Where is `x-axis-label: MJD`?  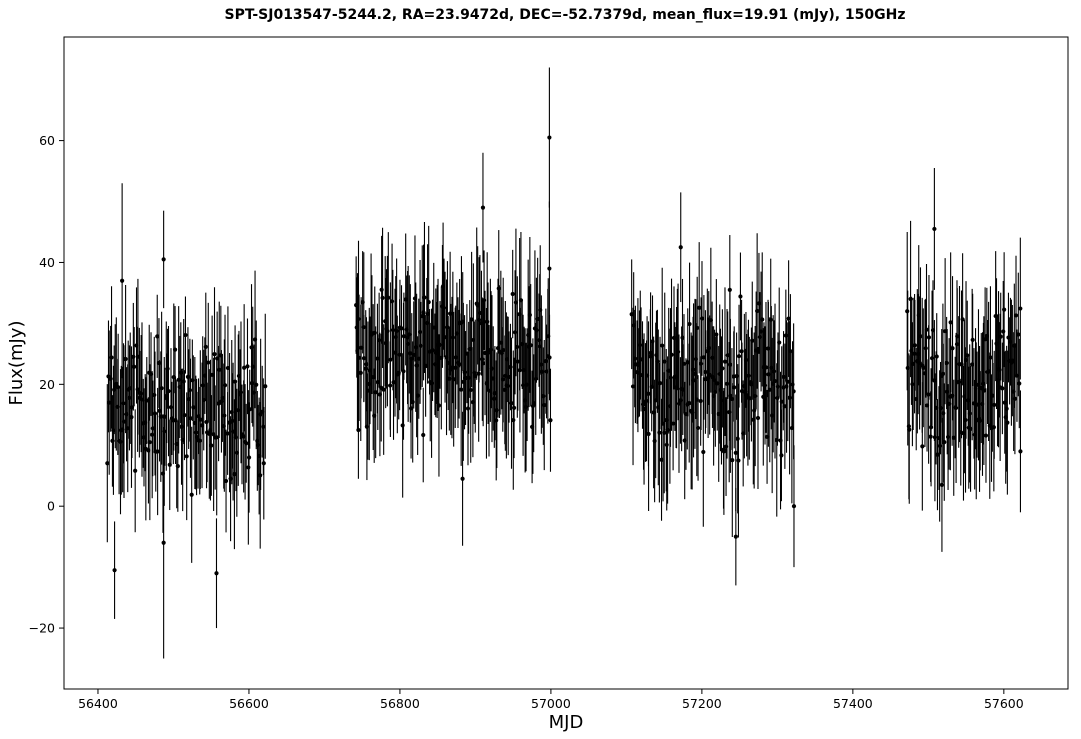
x-axis-label: MJD is located at coordinates (566, 722).